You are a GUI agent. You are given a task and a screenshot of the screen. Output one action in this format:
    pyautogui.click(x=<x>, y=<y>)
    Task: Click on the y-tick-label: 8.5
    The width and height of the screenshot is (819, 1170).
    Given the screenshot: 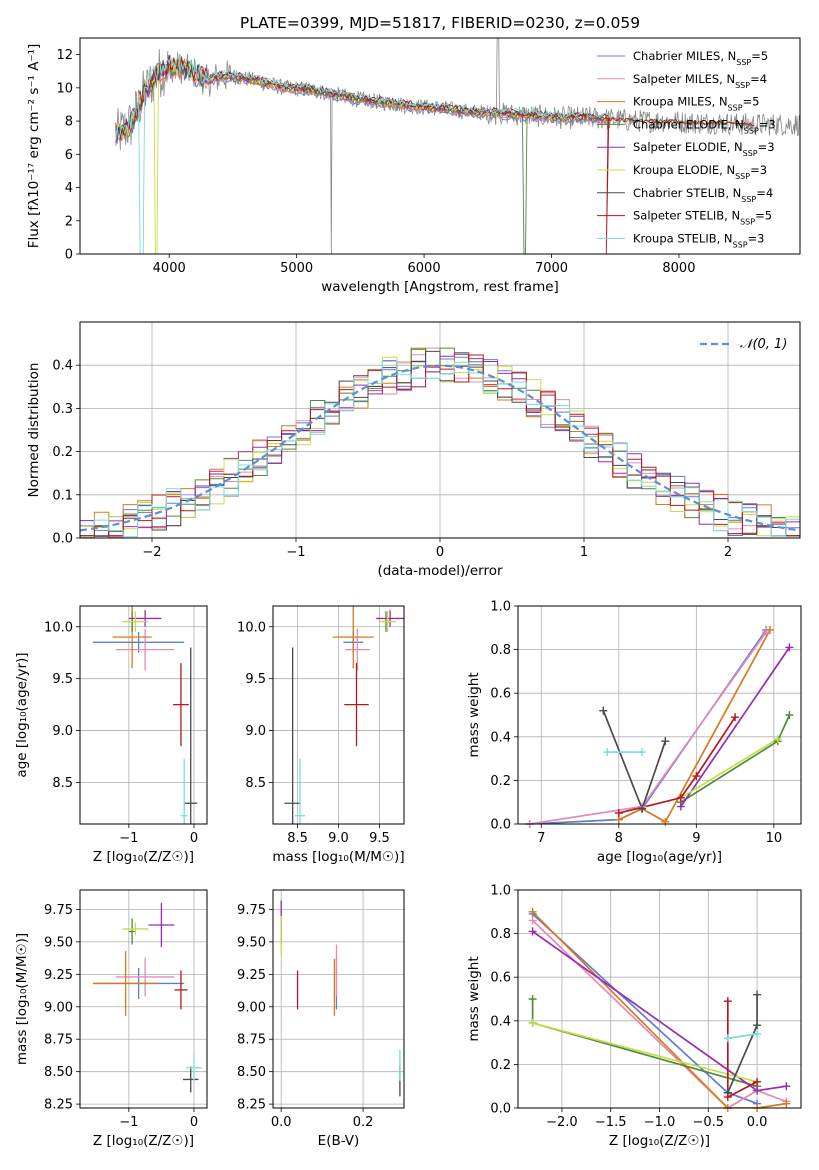 What is the action you would take?
    pyautogui.click(x=255, y=783)
    